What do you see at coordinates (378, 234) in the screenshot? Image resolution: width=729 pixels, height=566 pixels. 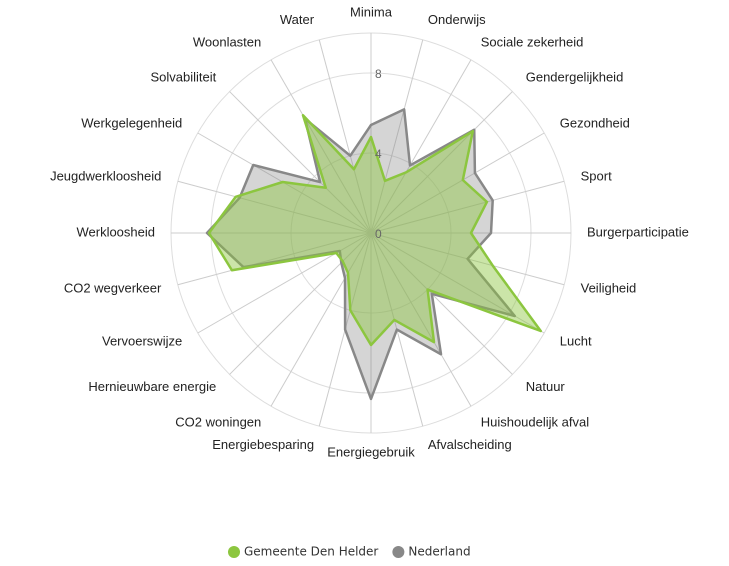 I see `y-tick-label: 0` at bounding box center [378, 234].